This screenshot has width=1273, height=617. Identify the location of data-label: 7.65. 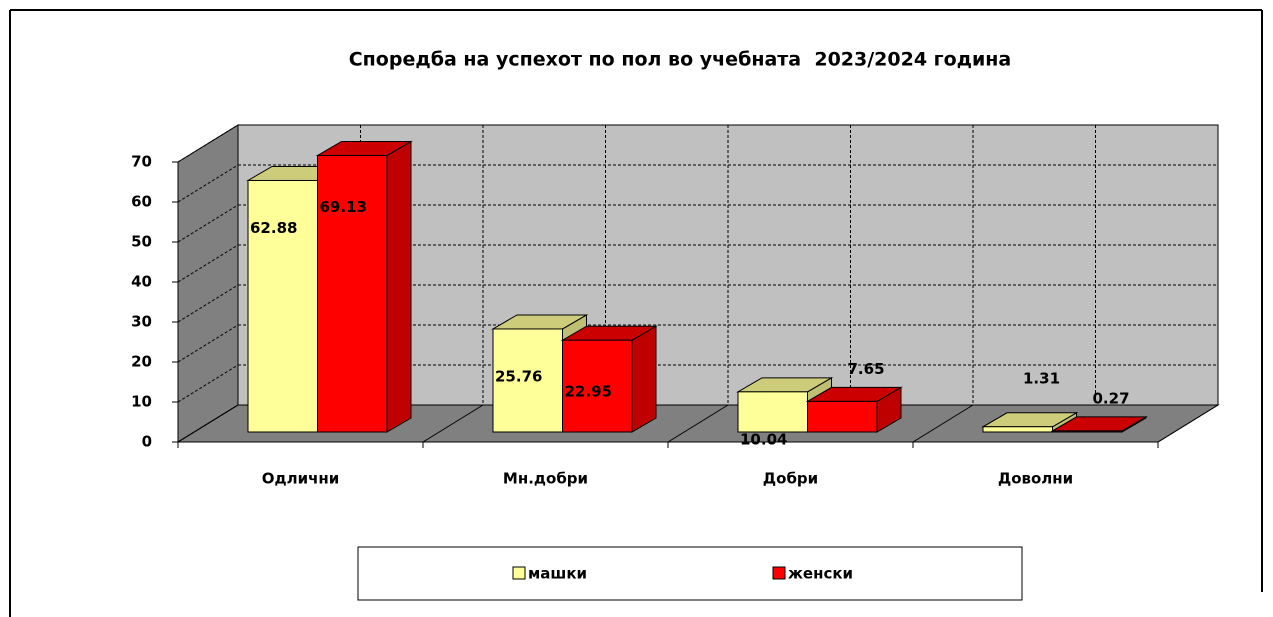
(866, 369).